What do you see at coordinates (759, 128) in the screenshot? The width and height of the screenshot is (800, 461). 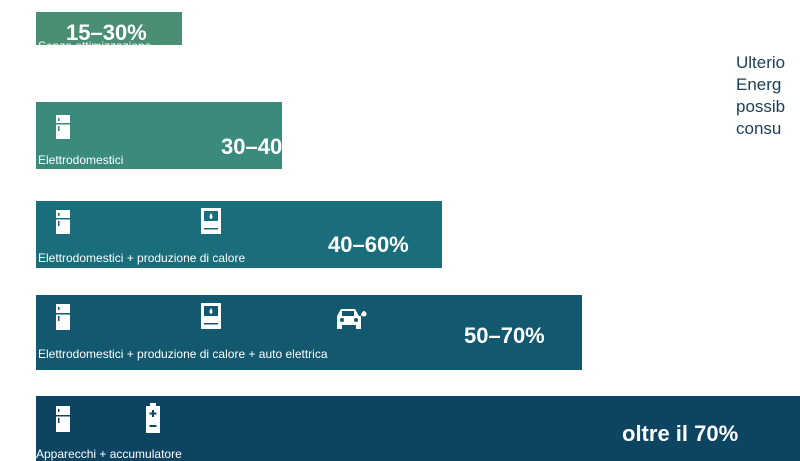 I see `side-line: consu` at bounding box center [759, 128].